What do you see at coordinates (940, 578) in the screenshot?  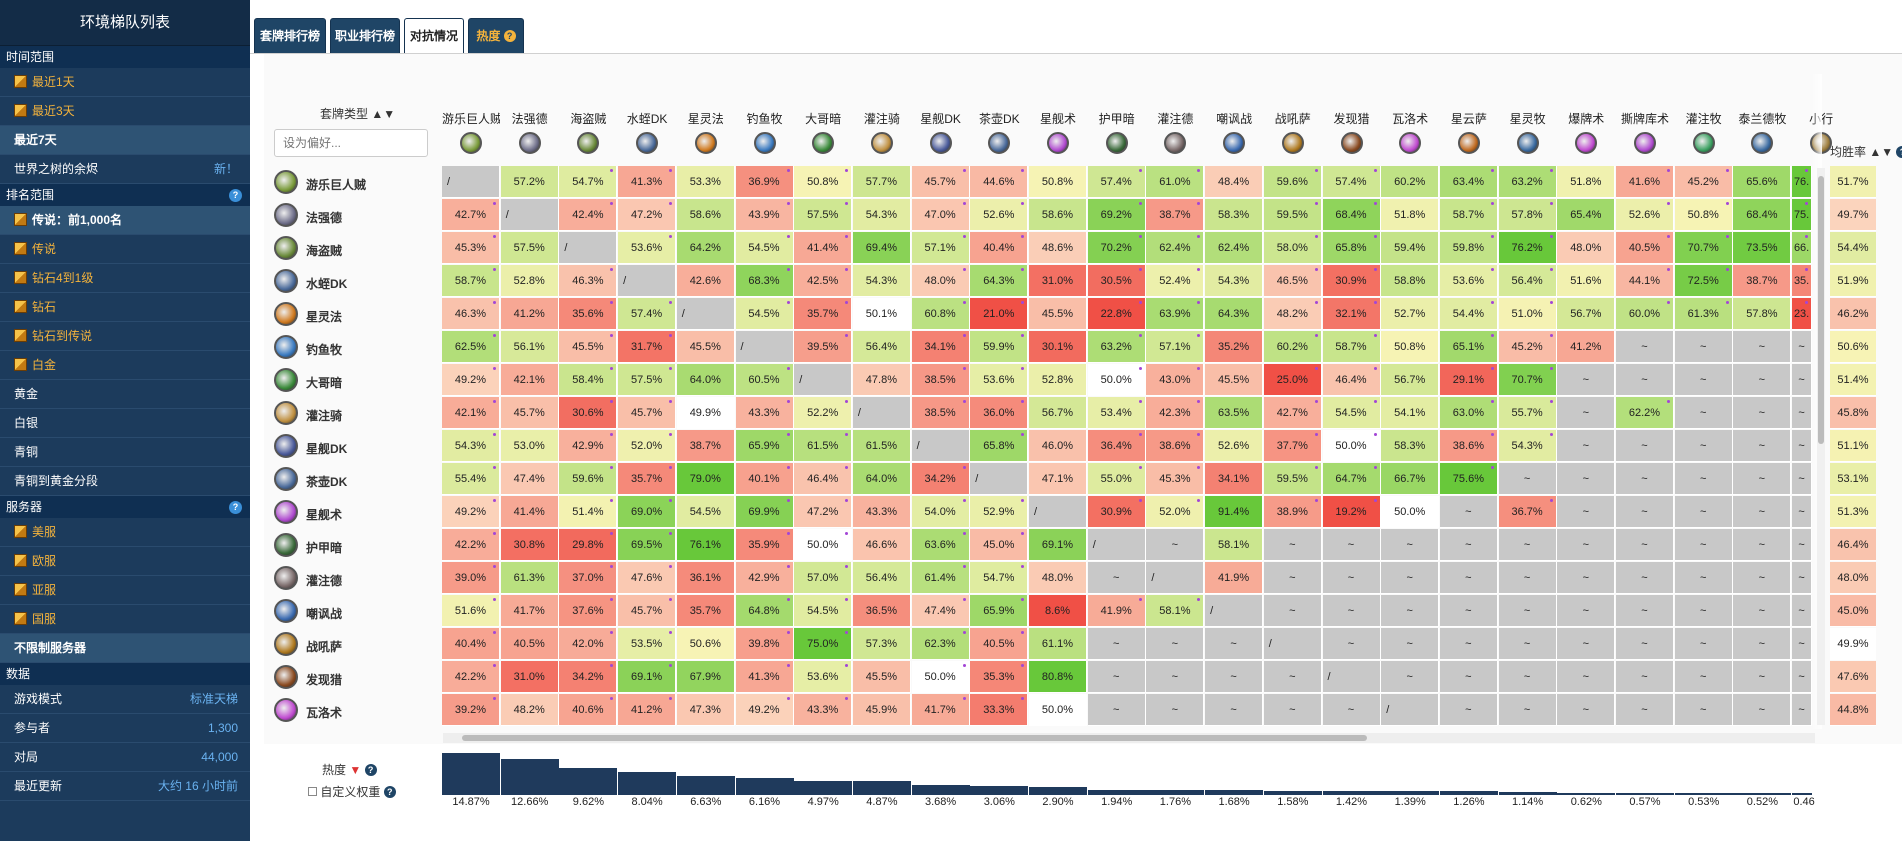 I see `matchup-cell: 61.4%` at bounding box center [940, 578].